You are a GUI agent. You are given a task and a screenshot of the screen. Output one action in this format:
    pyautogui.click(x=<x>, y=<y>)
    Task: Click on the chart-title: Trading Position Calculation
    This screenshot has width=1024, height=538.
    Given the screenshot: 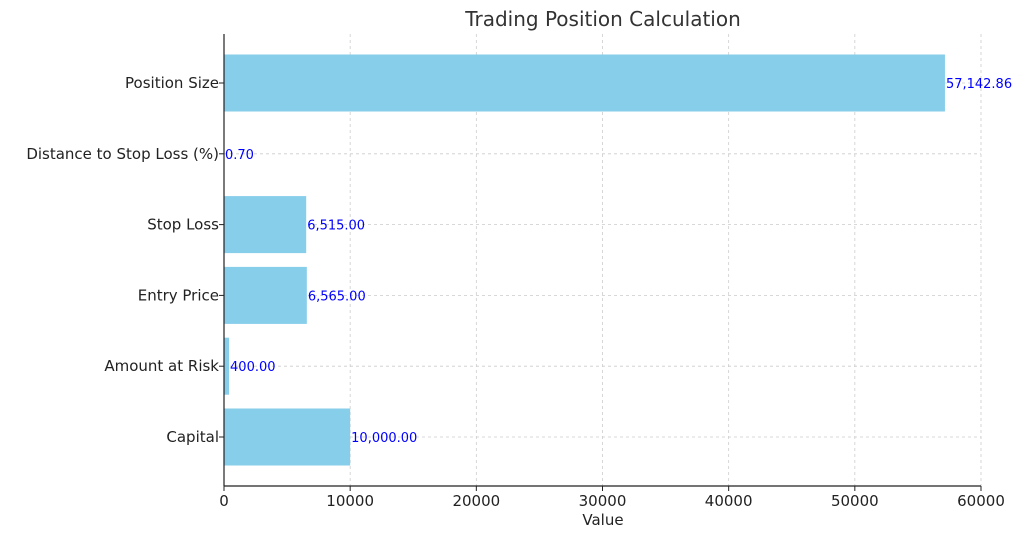 What is the action you would take?
    pyautogui.click(x=602, y=19)
    